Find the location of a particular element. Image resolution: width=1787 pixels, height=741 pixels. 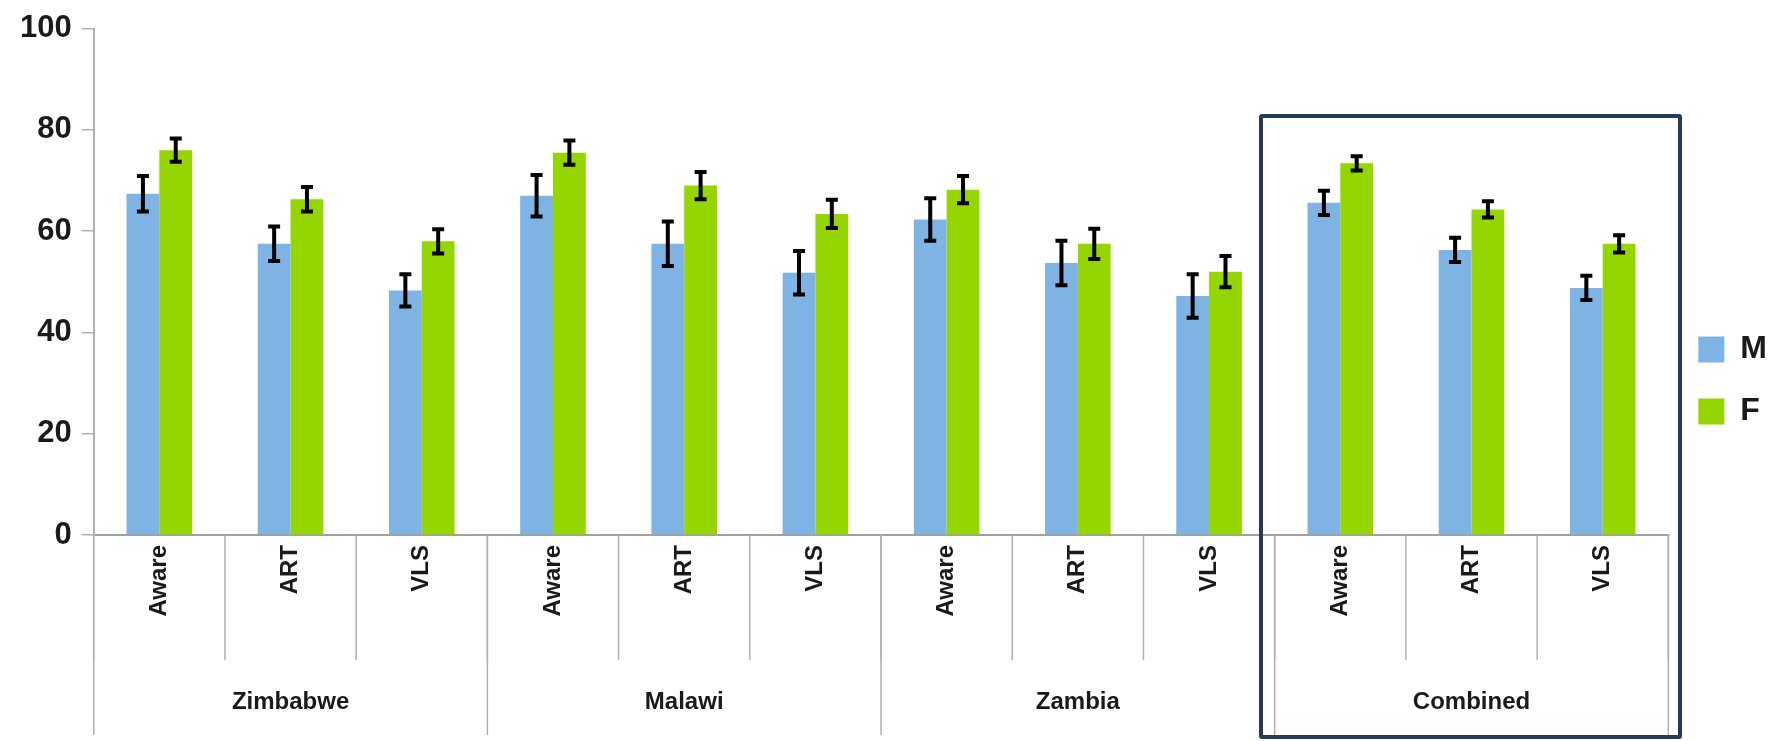

y-tick-label: 40 is located at coordinates (54, 330).